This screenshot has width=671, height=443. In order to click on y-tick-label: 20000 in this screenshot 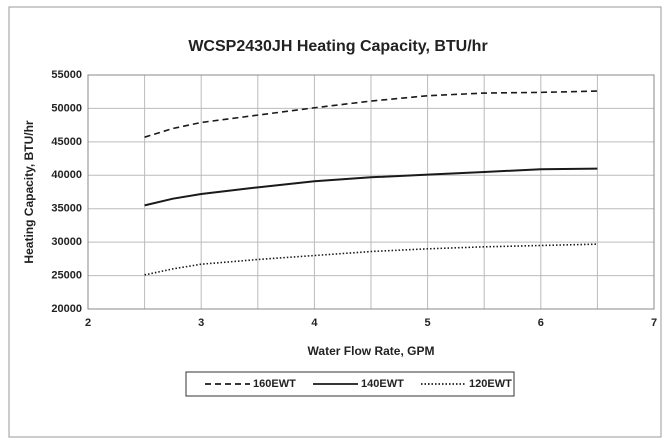, I will do `click(66, 309)`.